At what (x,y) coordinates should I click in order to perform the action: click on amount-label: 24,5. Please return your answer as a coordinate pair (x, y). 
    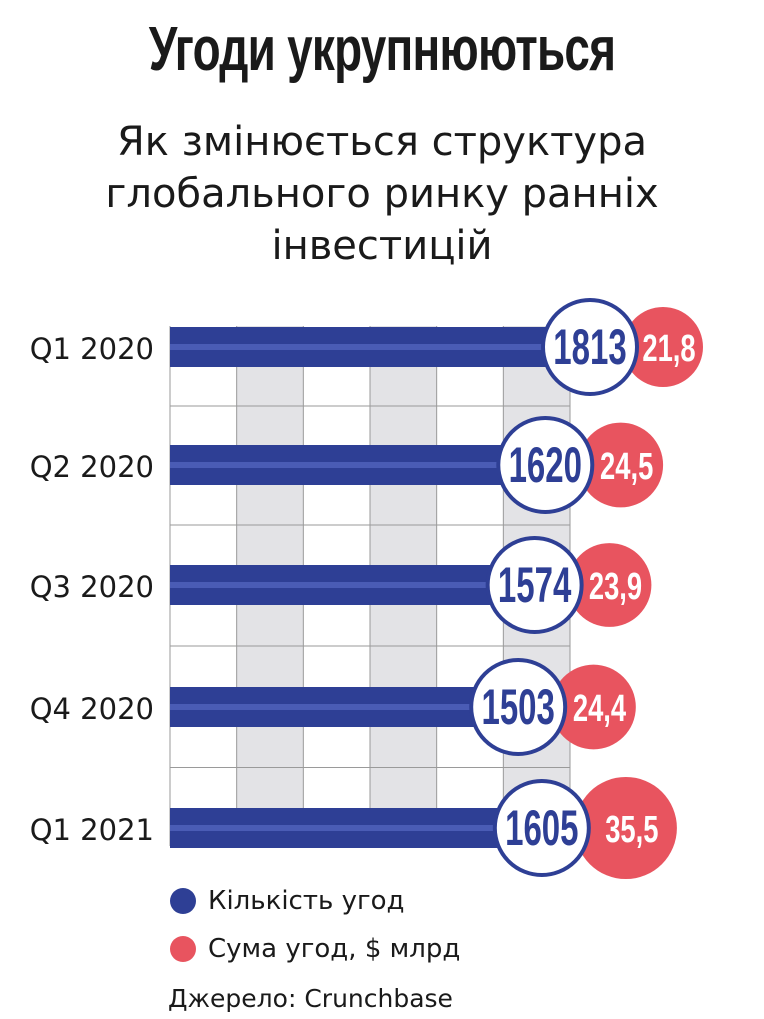
    Looking at the image, I should click on (626, 467).